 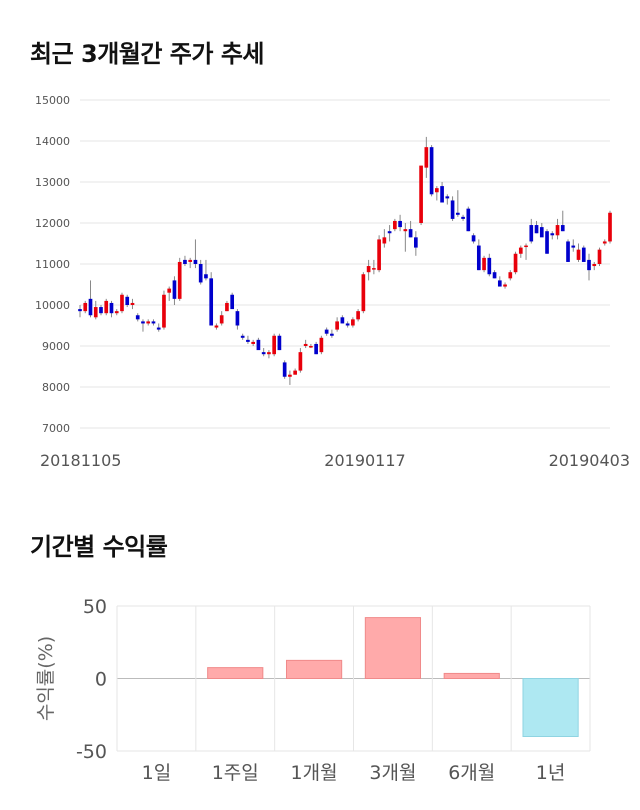 I want to click on price-y-tick: 15000, so click(x=52, y=100).